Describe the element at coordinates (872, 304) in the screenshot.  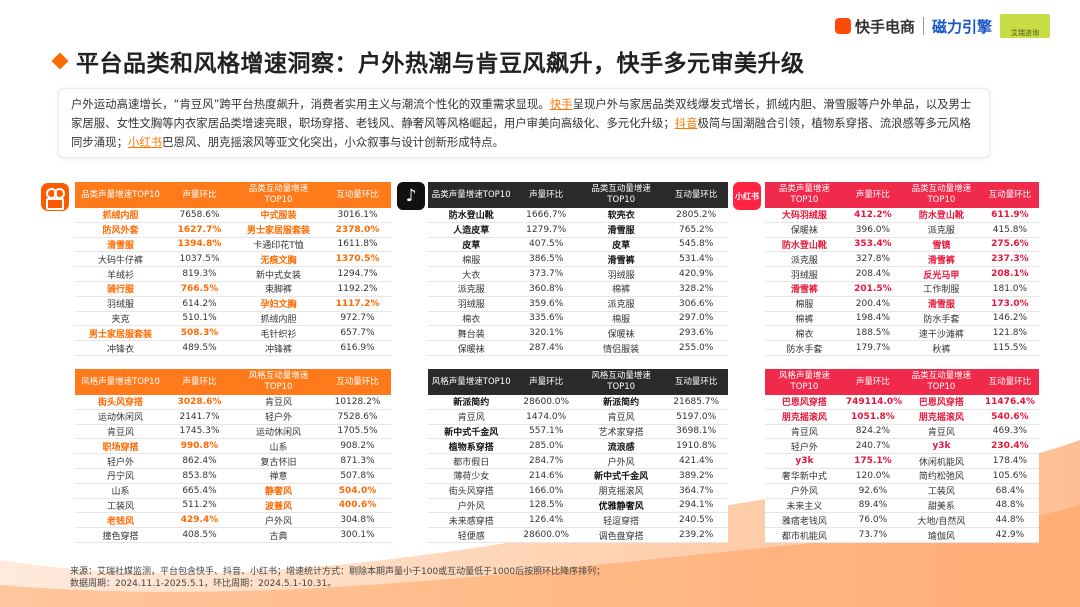
I see `table-cell: 200.4%` at that location.